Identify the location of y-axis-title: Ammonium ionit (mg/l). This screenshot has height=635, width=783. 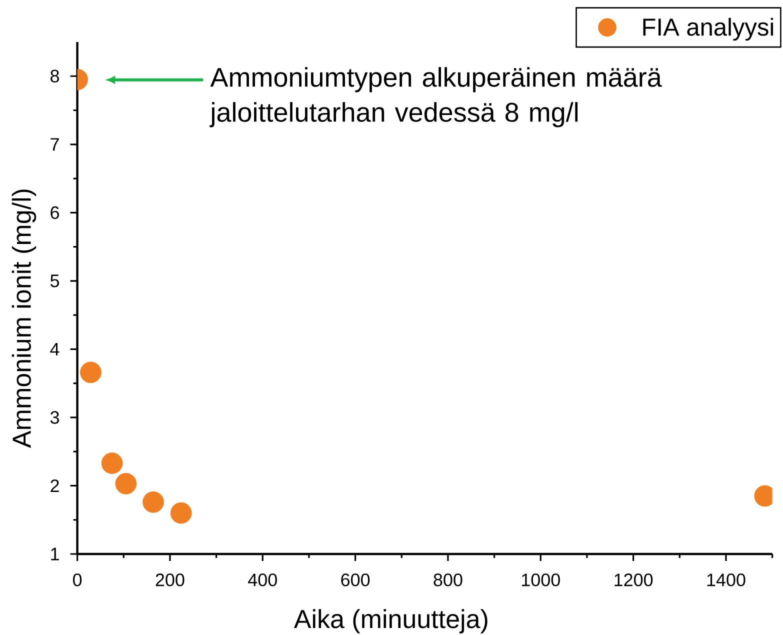
(24, 319).